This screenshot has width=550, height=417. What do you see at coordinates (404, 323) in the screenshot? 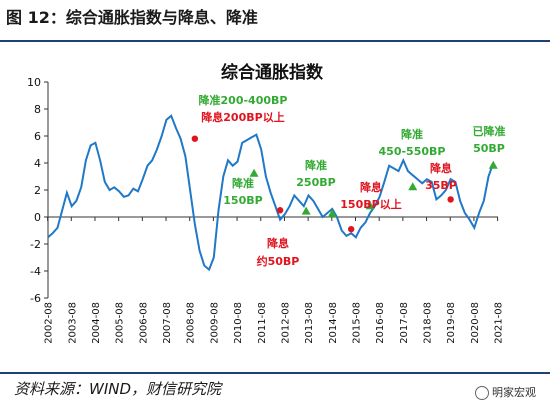
I see `x-tick-label: 2017-08` at bounding box center [404, 323].